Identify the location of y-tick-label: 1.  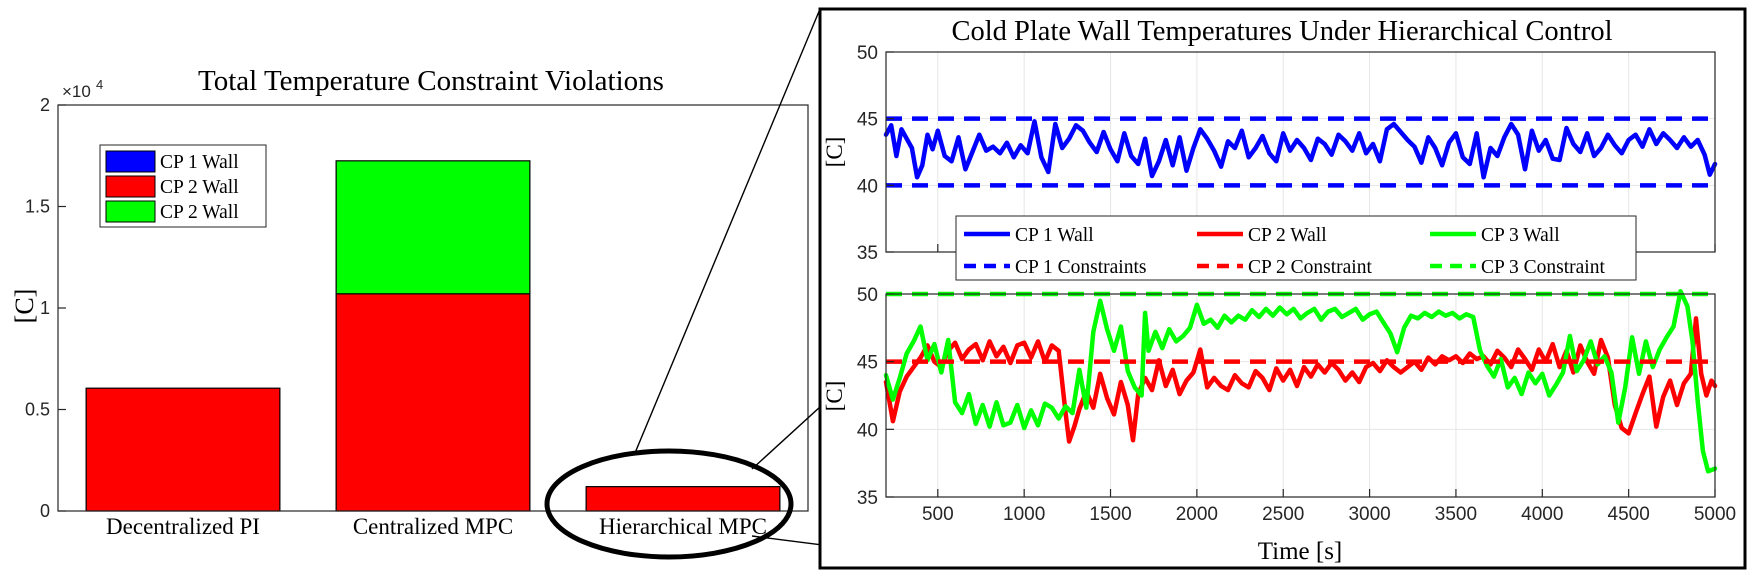
(45, 308).